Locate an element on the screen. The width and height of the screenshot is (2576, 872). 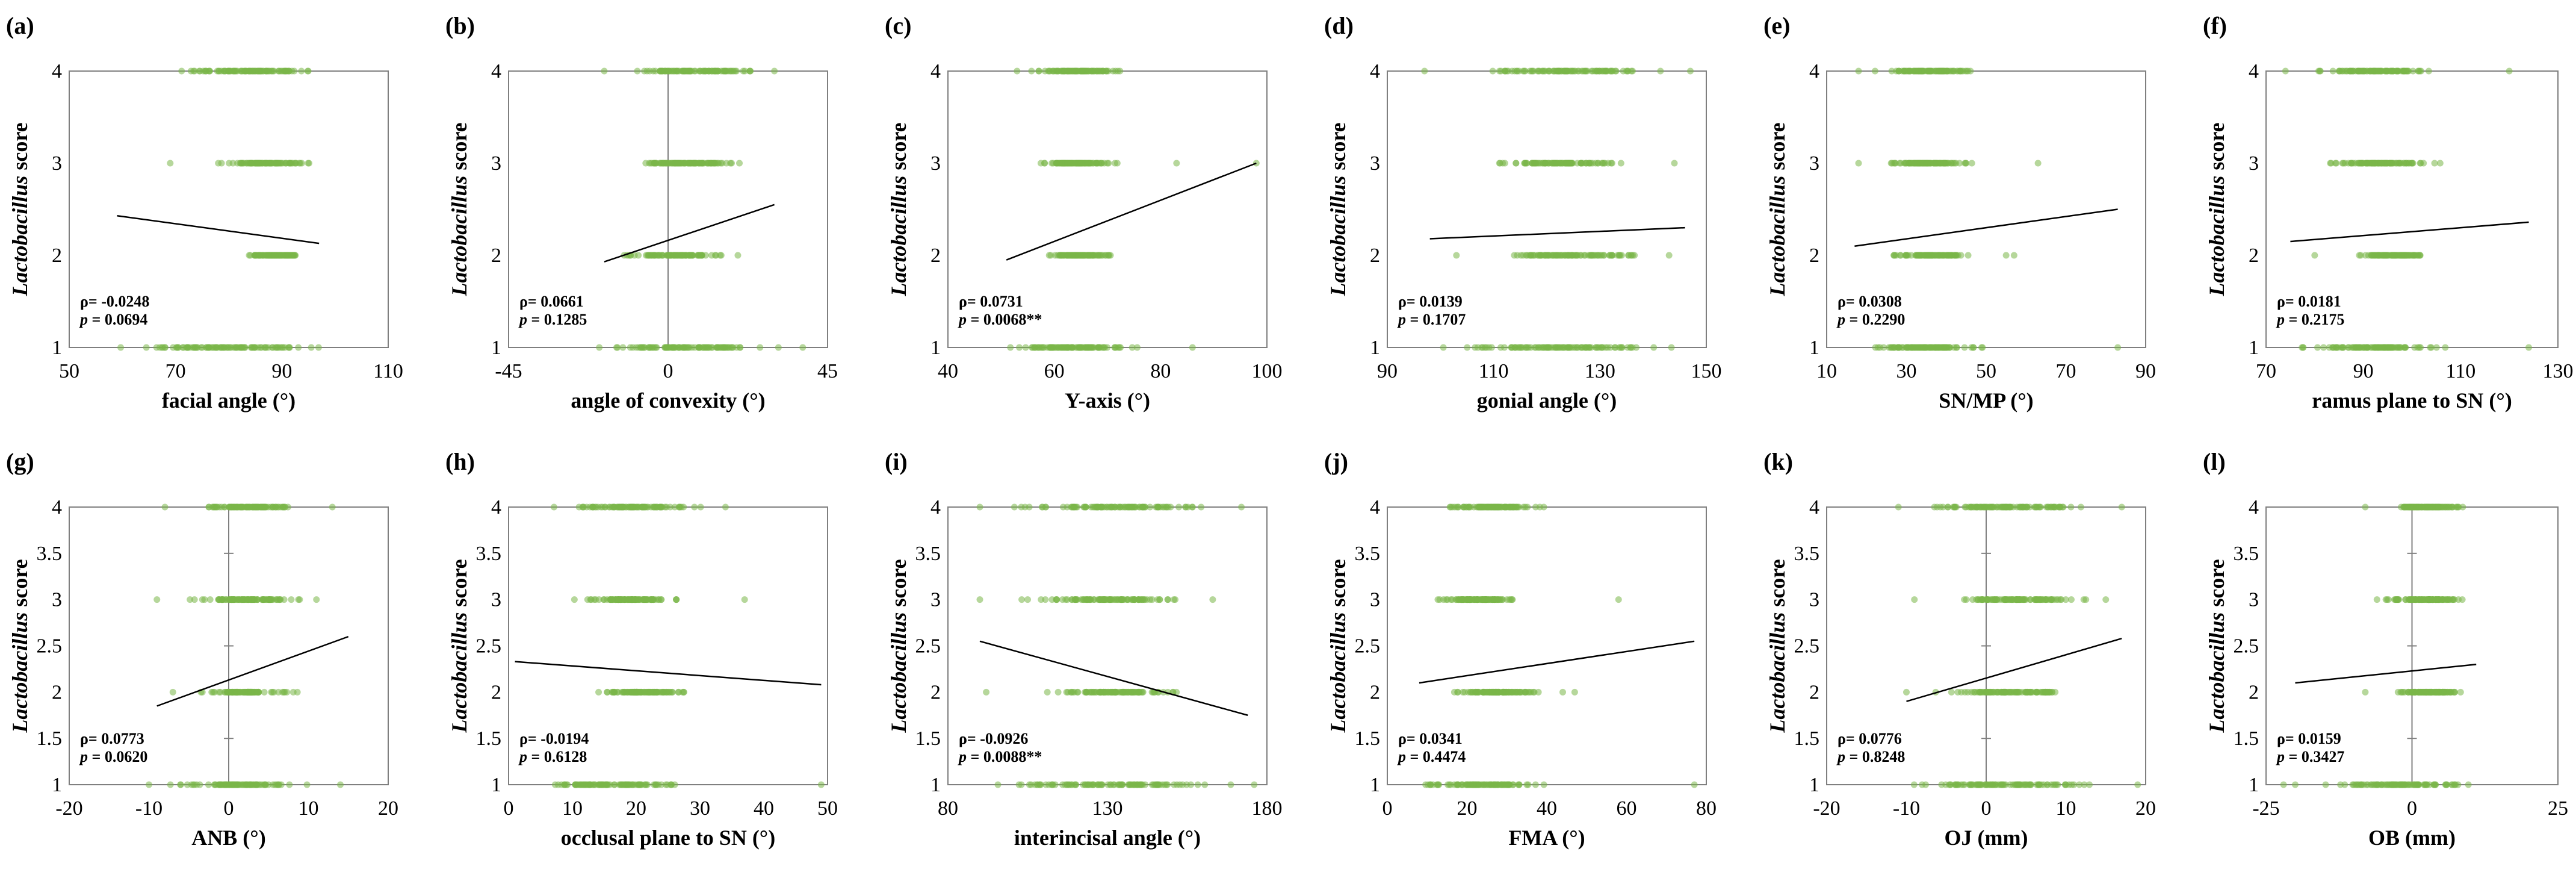
x-tick-label: 110 is located at coordinates (388, 371).